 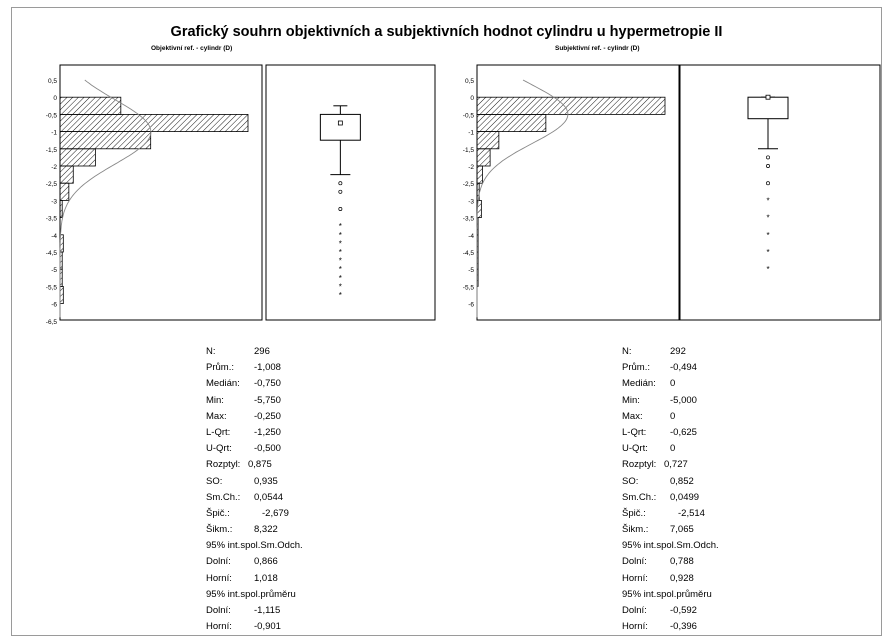 I want to click on stat-row: U-Qrt: 0, so click(x=670, y=449).